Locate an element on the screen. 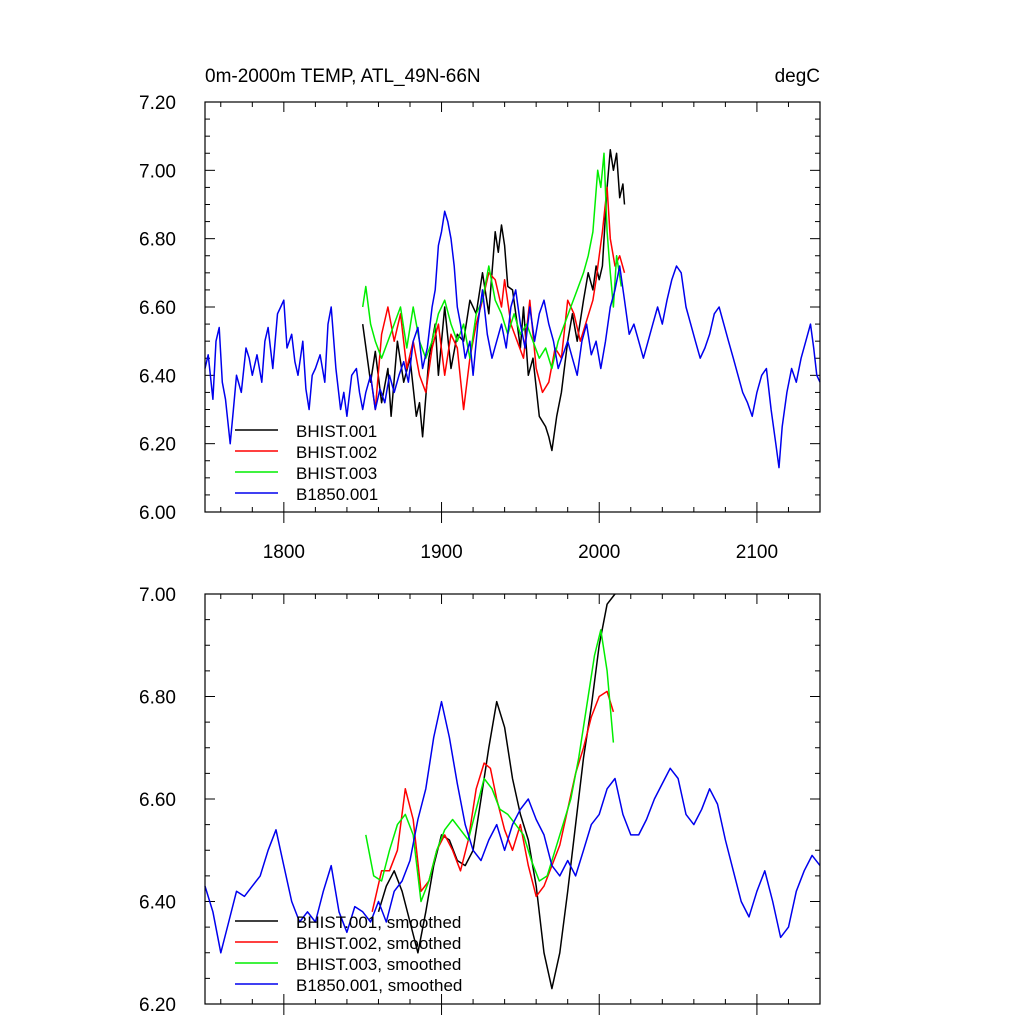 The width and height of the screenshot is (1024, 1024). x-tick-label: 1900 is located at coordinates (441, 552).